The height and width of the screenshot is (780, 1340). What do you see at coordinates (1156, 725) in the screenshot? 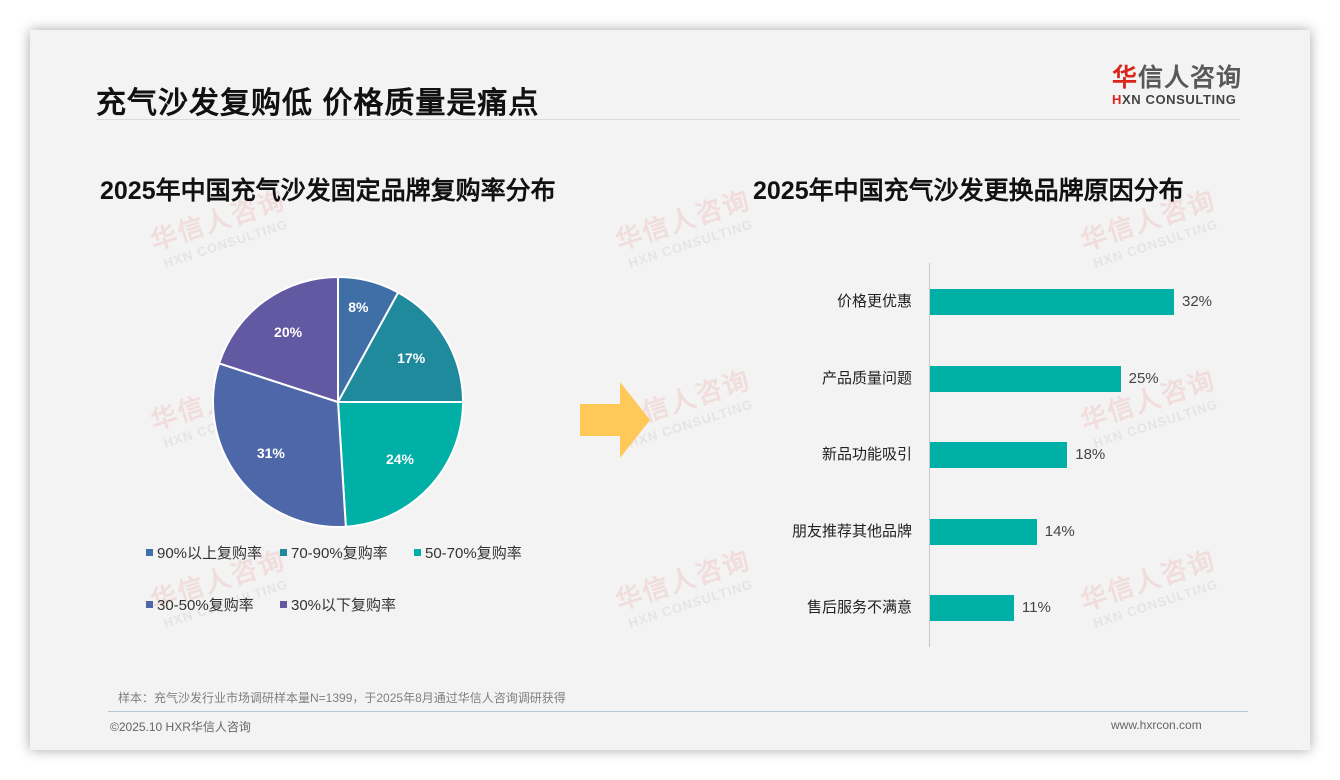
I see `website-url: www.hxrcon.com` at bounding box center [1156, 725].